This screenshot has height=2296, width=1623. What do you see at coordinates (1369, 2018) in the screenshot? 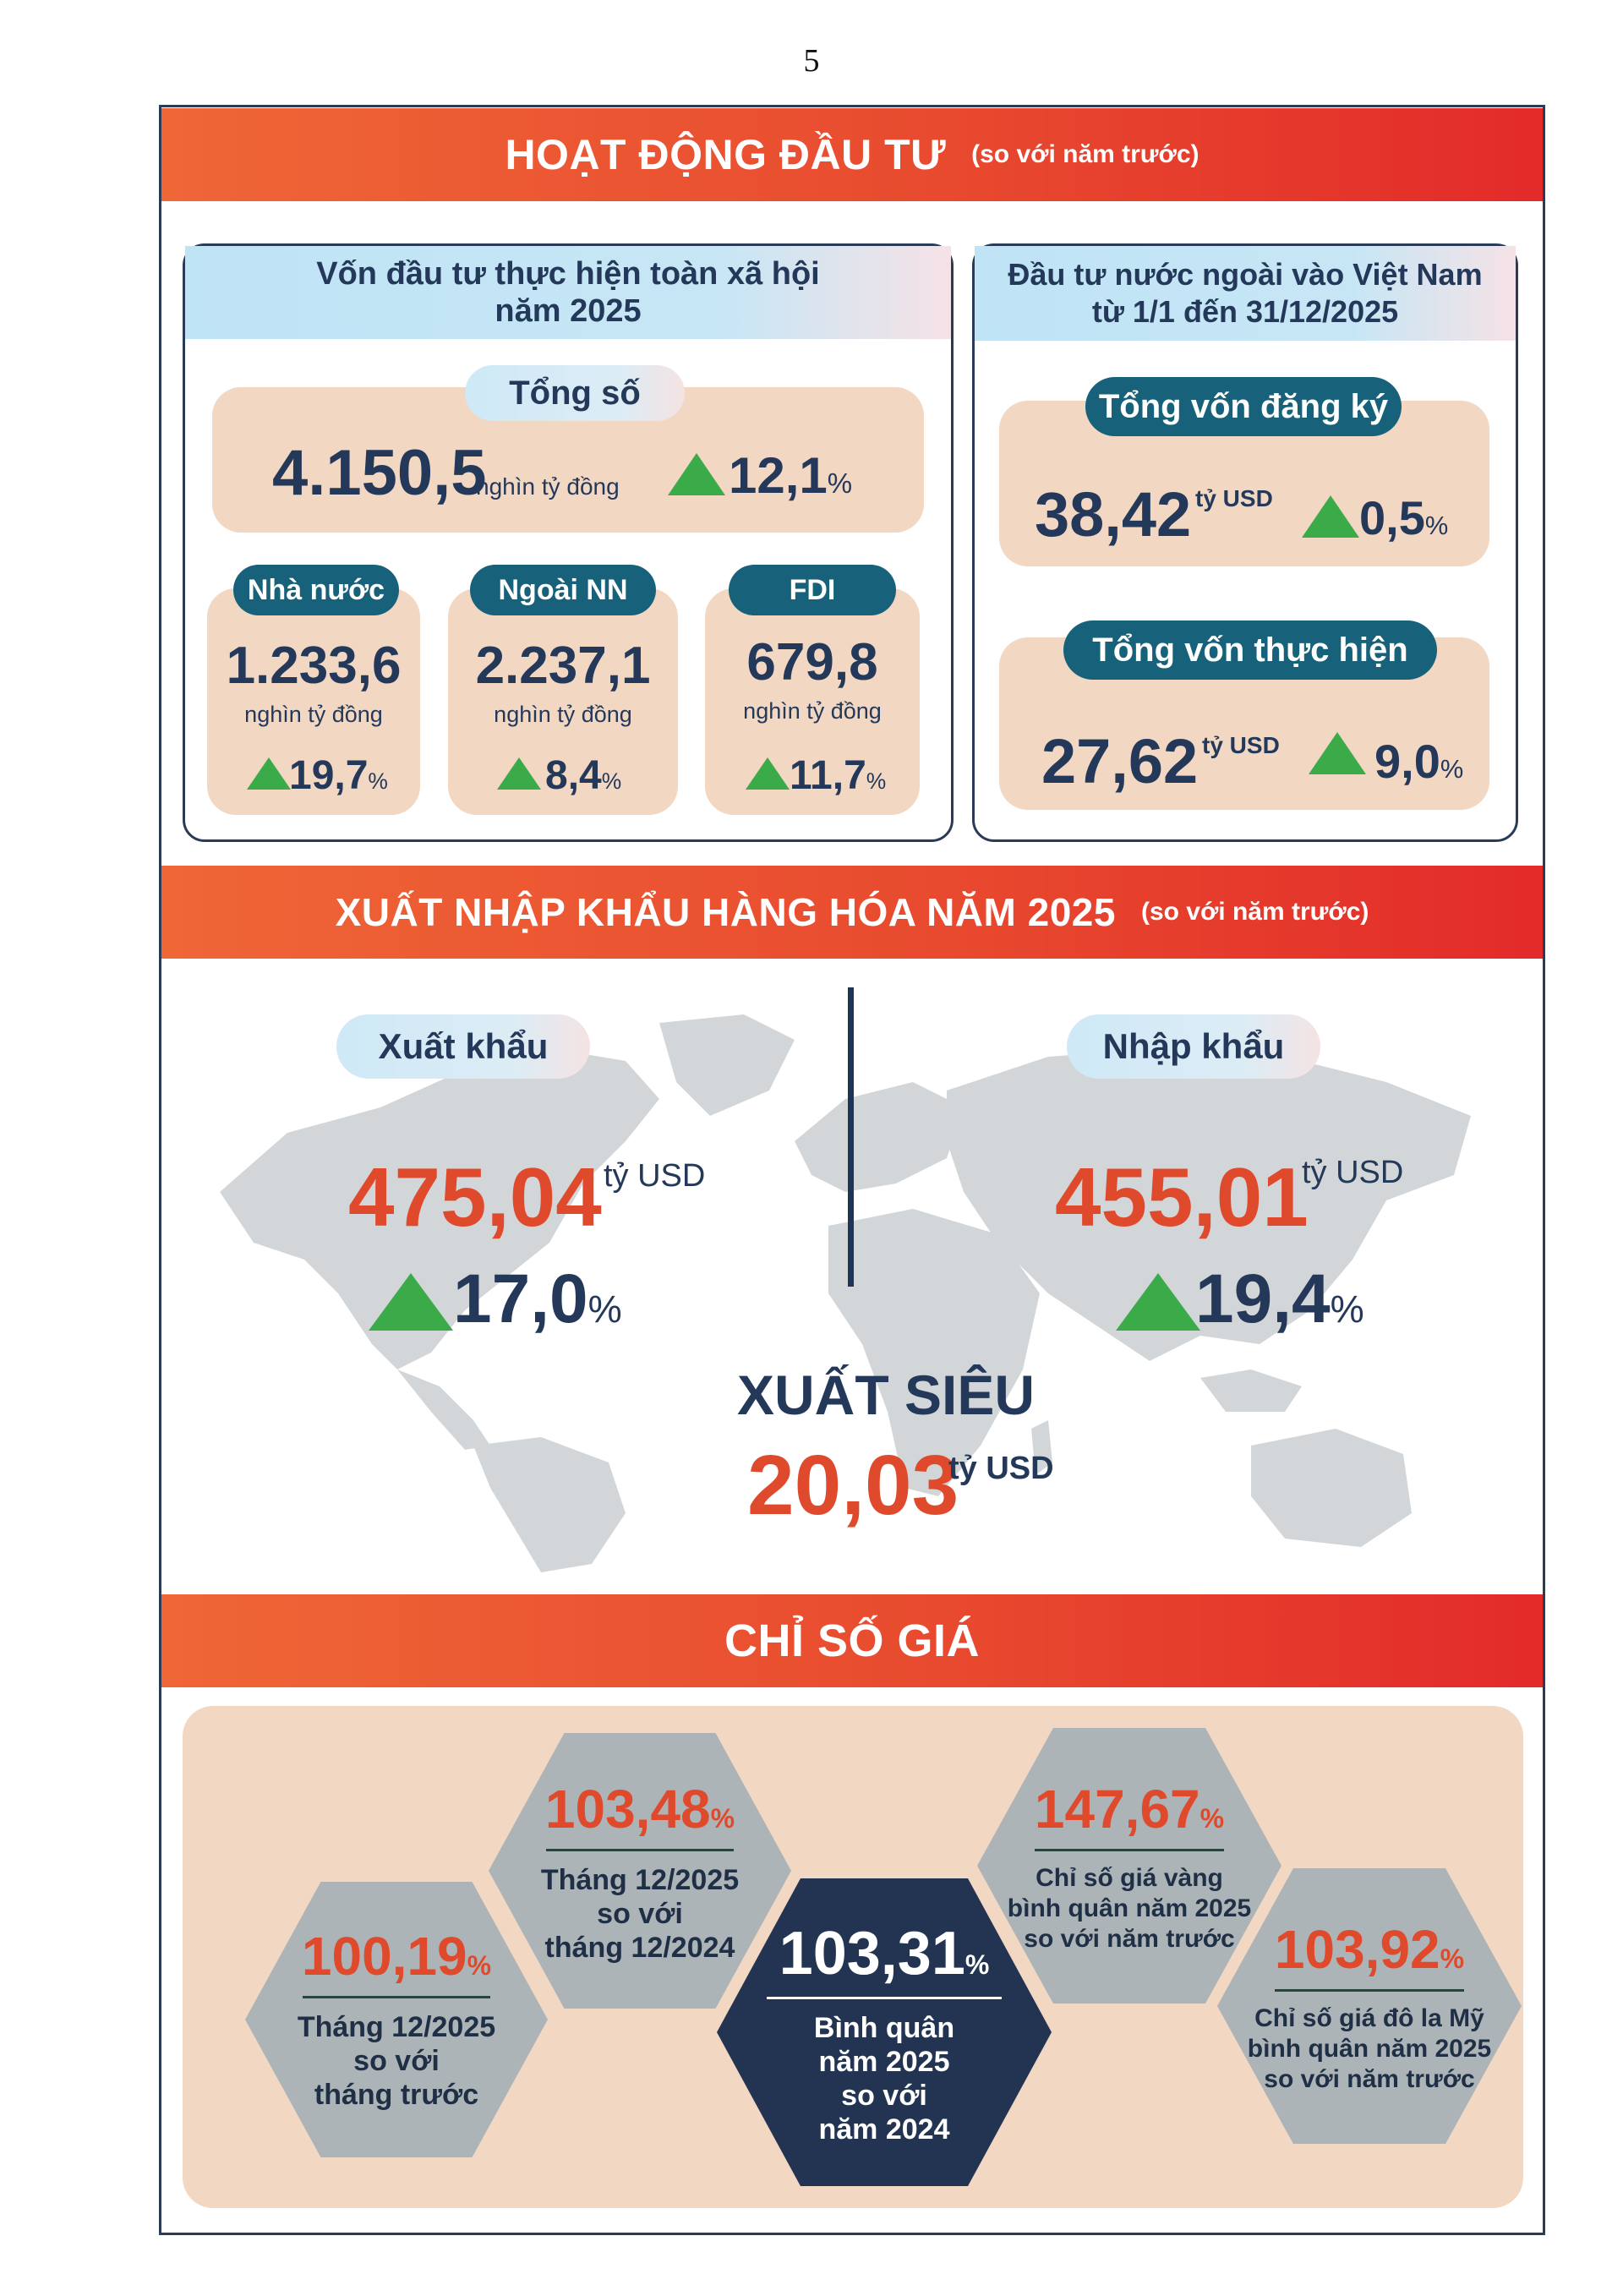
I see `price-card-line1: Chỉ số giá đô la Mỹ` at bounding box center [1369, 2018].